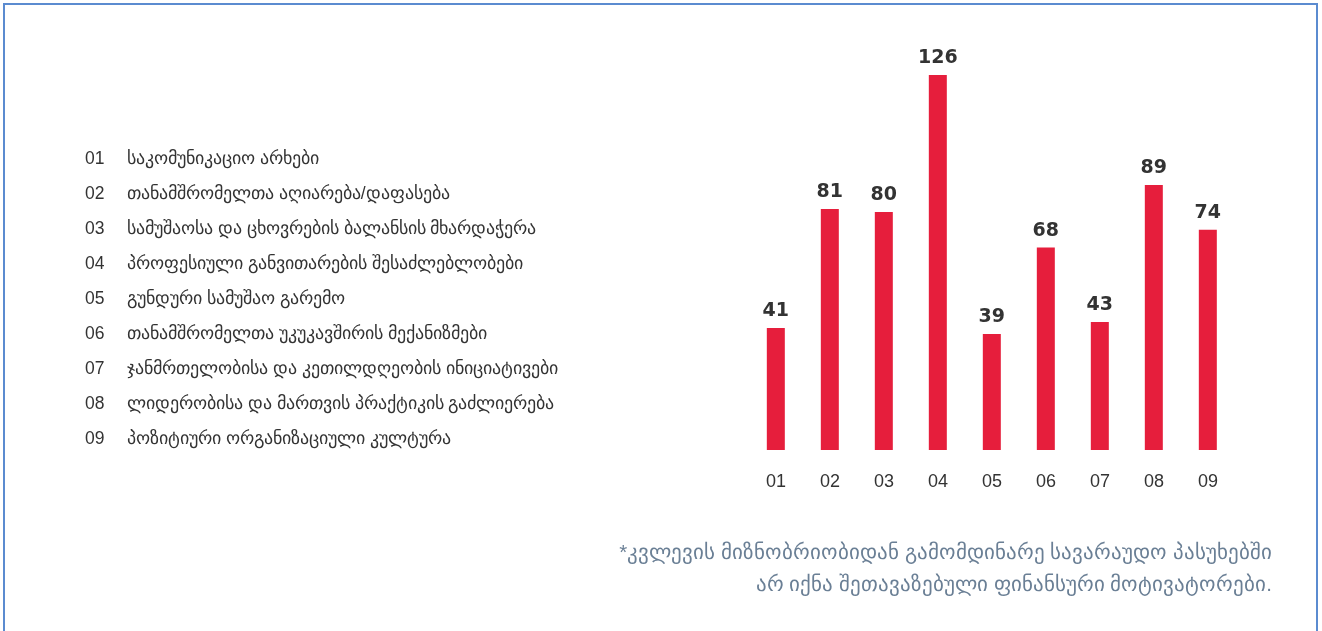 The width and height of the screenshot is (1322, 631). I want to click on x-tick-label: 05, so click(992, 480).